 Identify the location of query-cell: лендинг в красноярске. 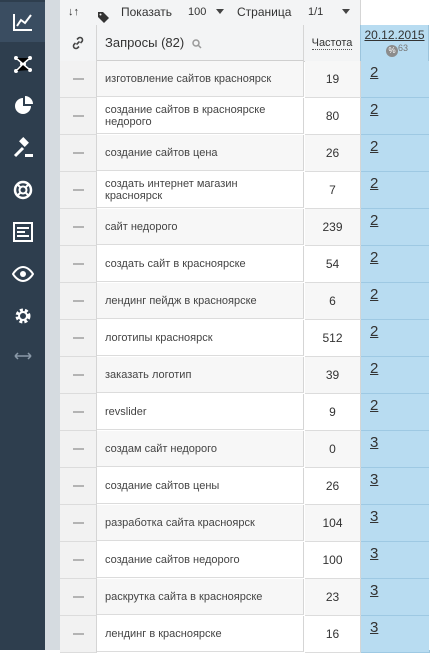
(200, 634).